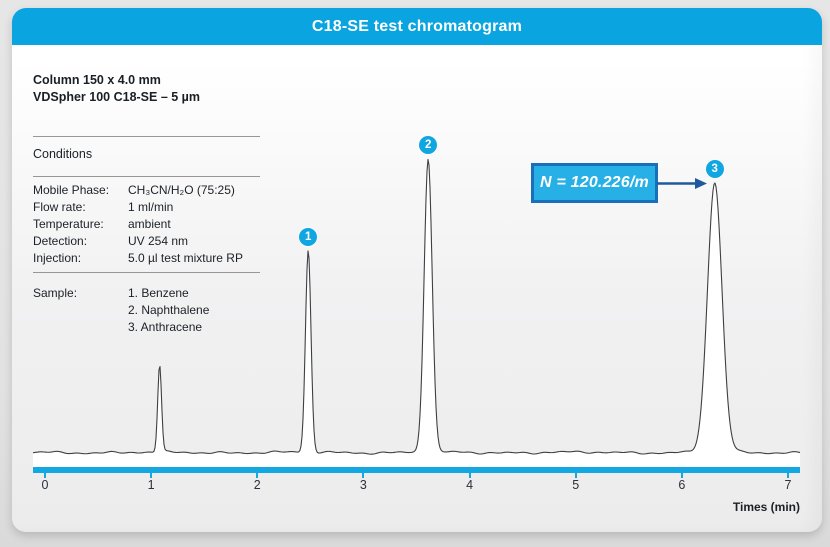 This screenshot has width=830, height=547. I want to click on condition-row: Temperature: ambient, so click(138, 224).